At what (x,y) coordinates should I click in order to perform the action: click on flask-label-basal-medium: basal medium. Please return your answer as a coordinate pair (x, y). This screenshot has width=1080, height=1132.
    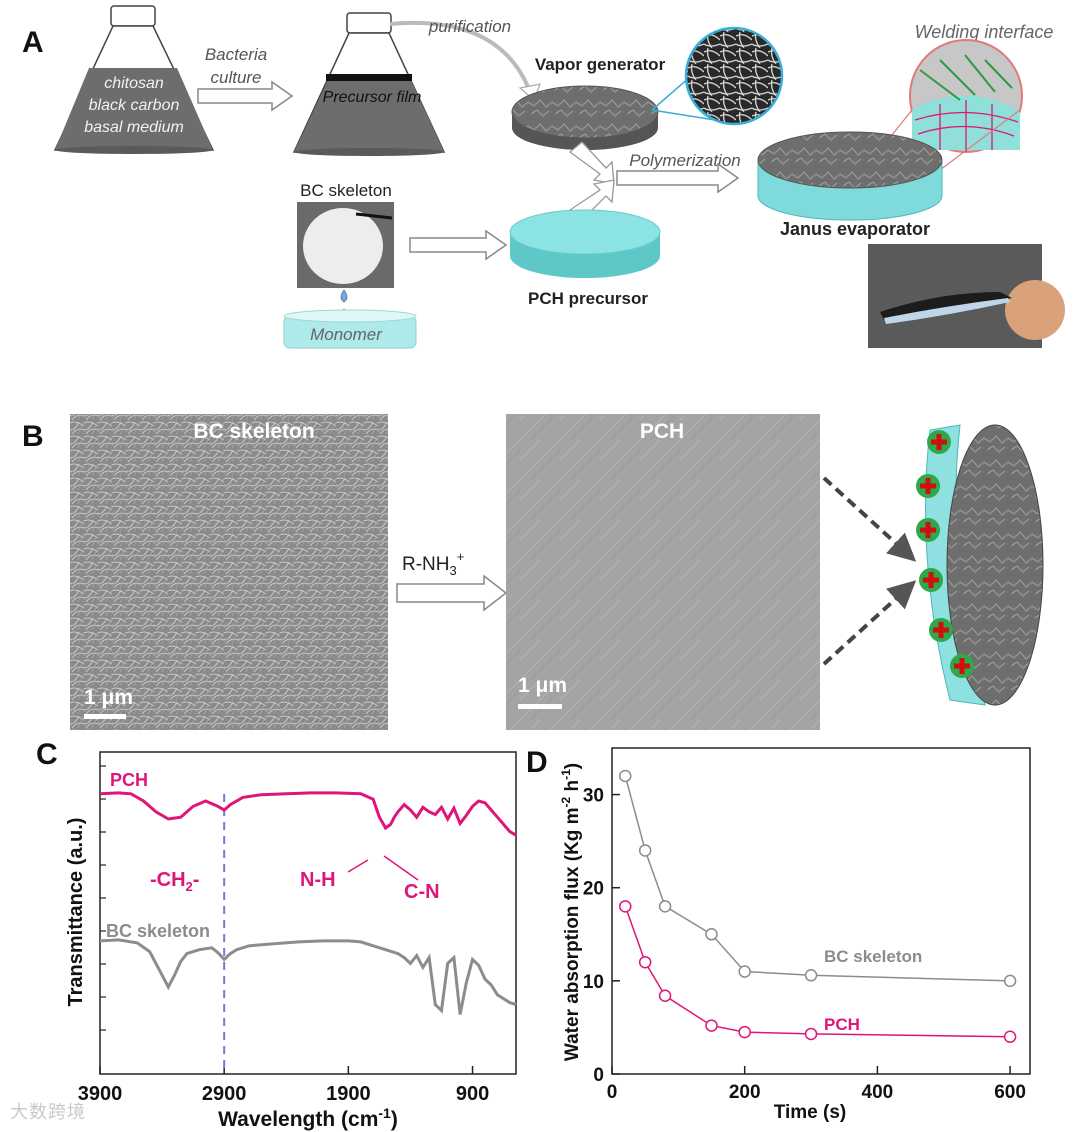
    Looking at the image, I should click on (134, 127).